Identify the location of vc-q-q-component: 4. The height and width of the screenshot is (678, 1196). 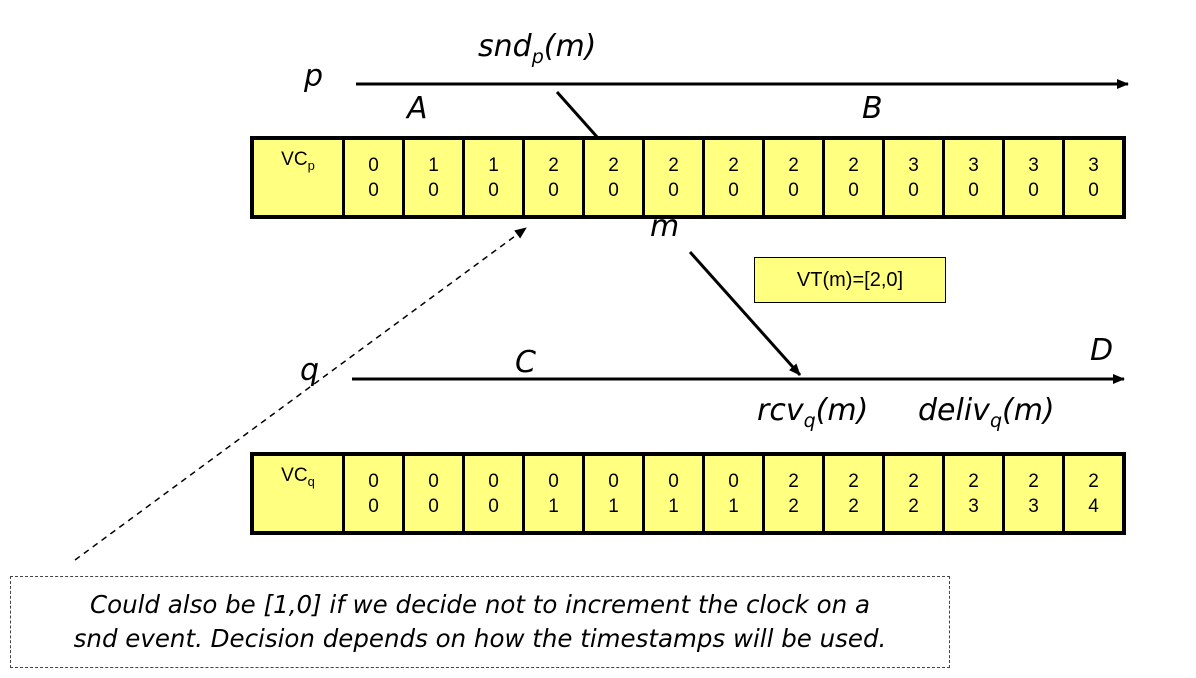
(1093, 506).